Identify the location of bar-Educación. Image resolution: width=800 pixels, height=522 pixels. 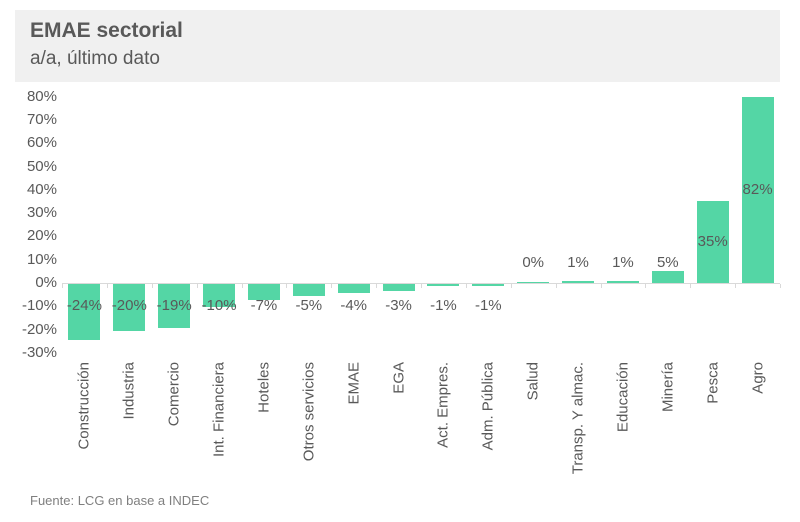
(622, 281).